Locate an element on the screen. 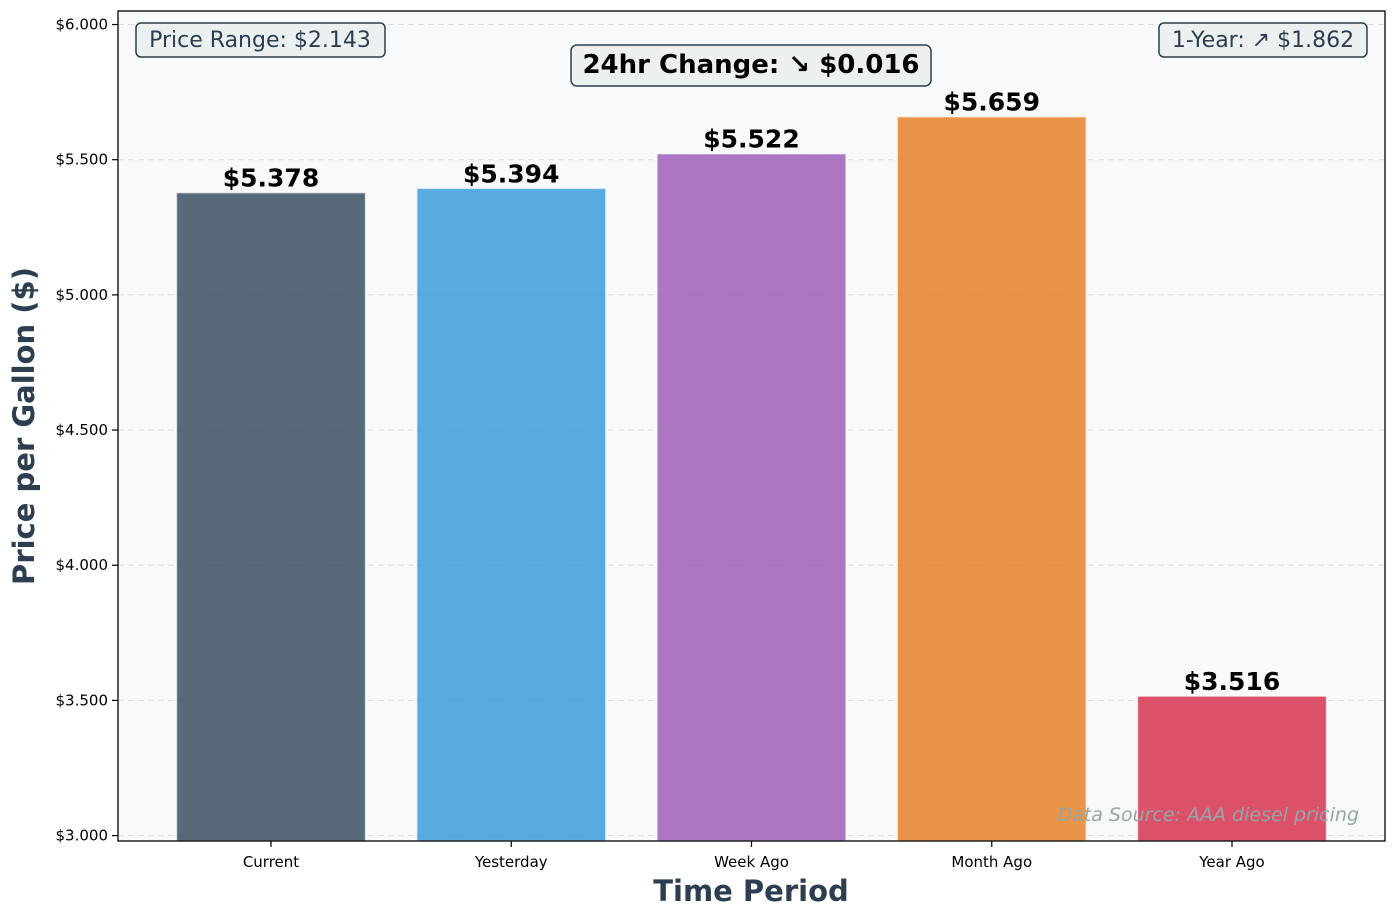 This screenshot has width=1397, height=918. bar-value-label: $5.394 is located at coordinates (511, 173).